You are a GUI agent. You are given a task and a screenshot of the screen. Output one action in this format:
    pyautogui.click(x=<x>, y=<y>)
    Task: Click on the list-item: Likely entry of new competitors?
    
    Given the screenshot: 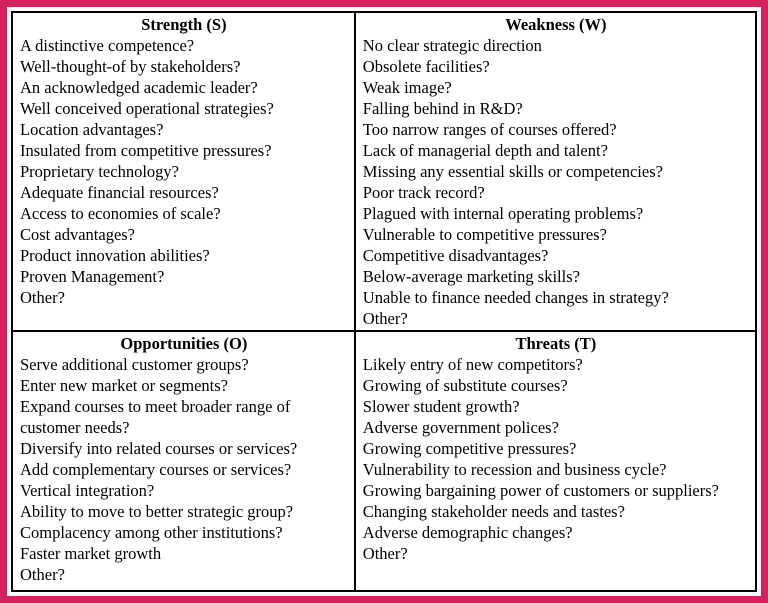 What is the action you would take?
    pyautogui.click(x=472, y=364)
    